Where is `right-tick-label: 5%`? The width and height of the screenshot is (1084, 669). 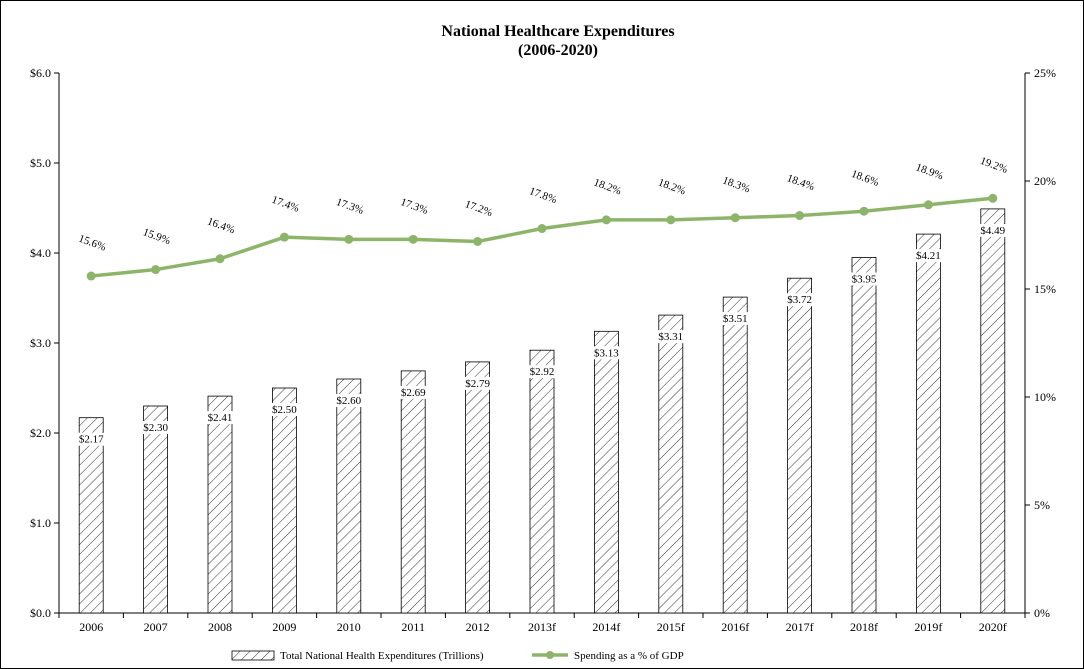 right-tick-label: 5% is located at coordinates (1042, 505).